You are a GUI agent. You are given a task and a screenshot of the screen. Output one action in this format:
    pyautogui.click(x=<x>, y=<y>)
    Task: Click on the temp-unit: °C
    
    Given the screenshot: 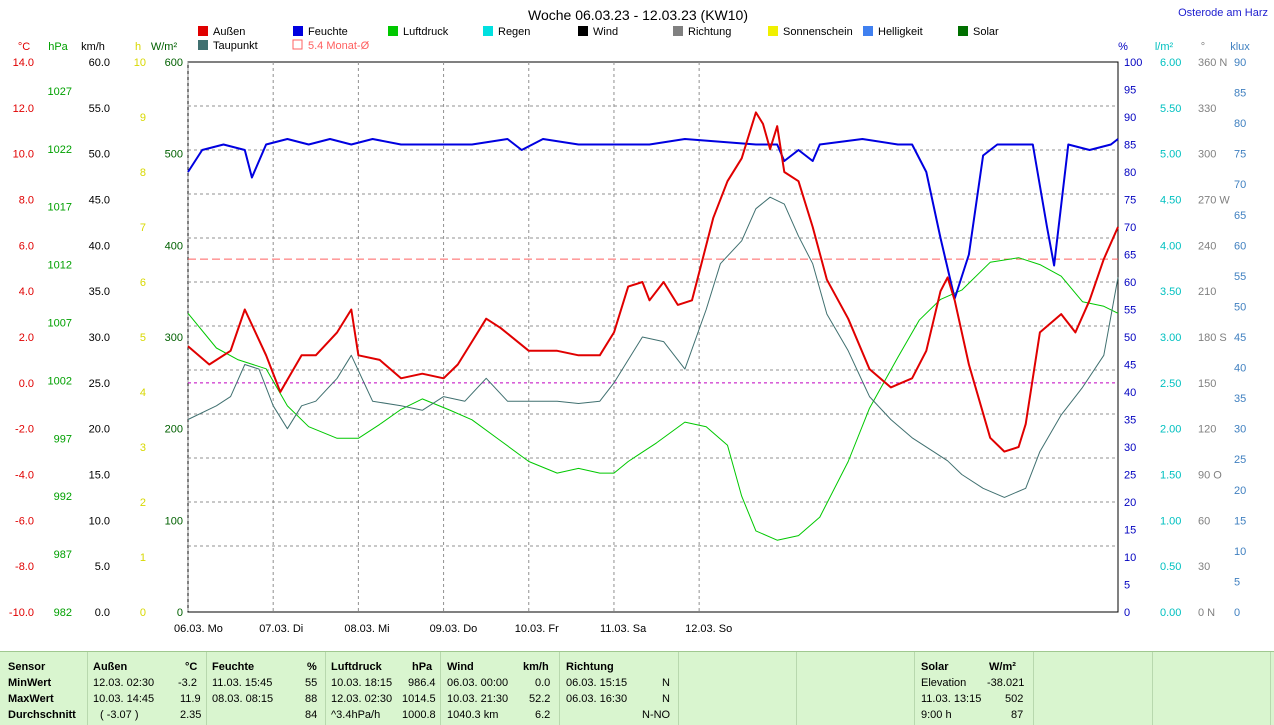 What is the action you would take?
    pyautogui.click(x=24, y=47)
    